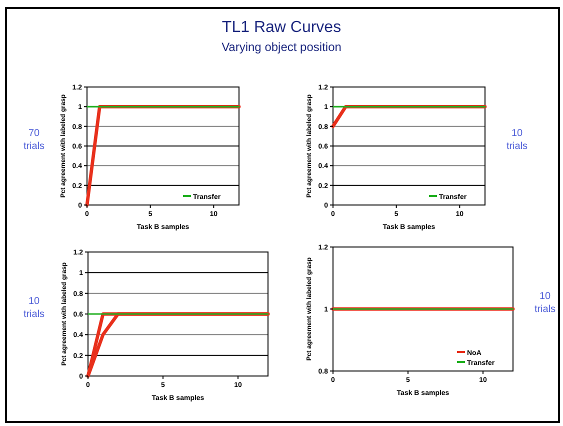  I want to click on text: 70 trials, so click(34, 140).